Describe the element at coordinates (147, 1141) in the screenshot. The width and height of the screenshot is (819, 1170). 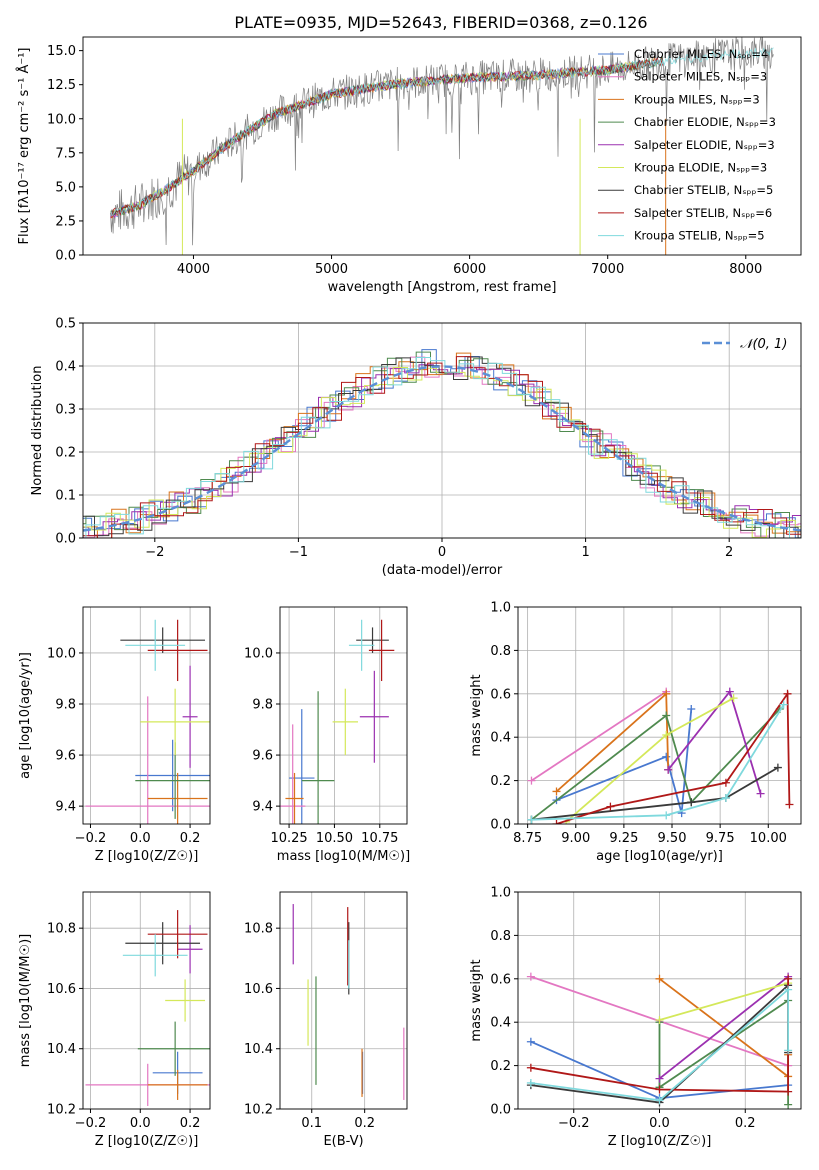
I see `x-axis-label: Z [log10(Z/Z☉)]` at that location.